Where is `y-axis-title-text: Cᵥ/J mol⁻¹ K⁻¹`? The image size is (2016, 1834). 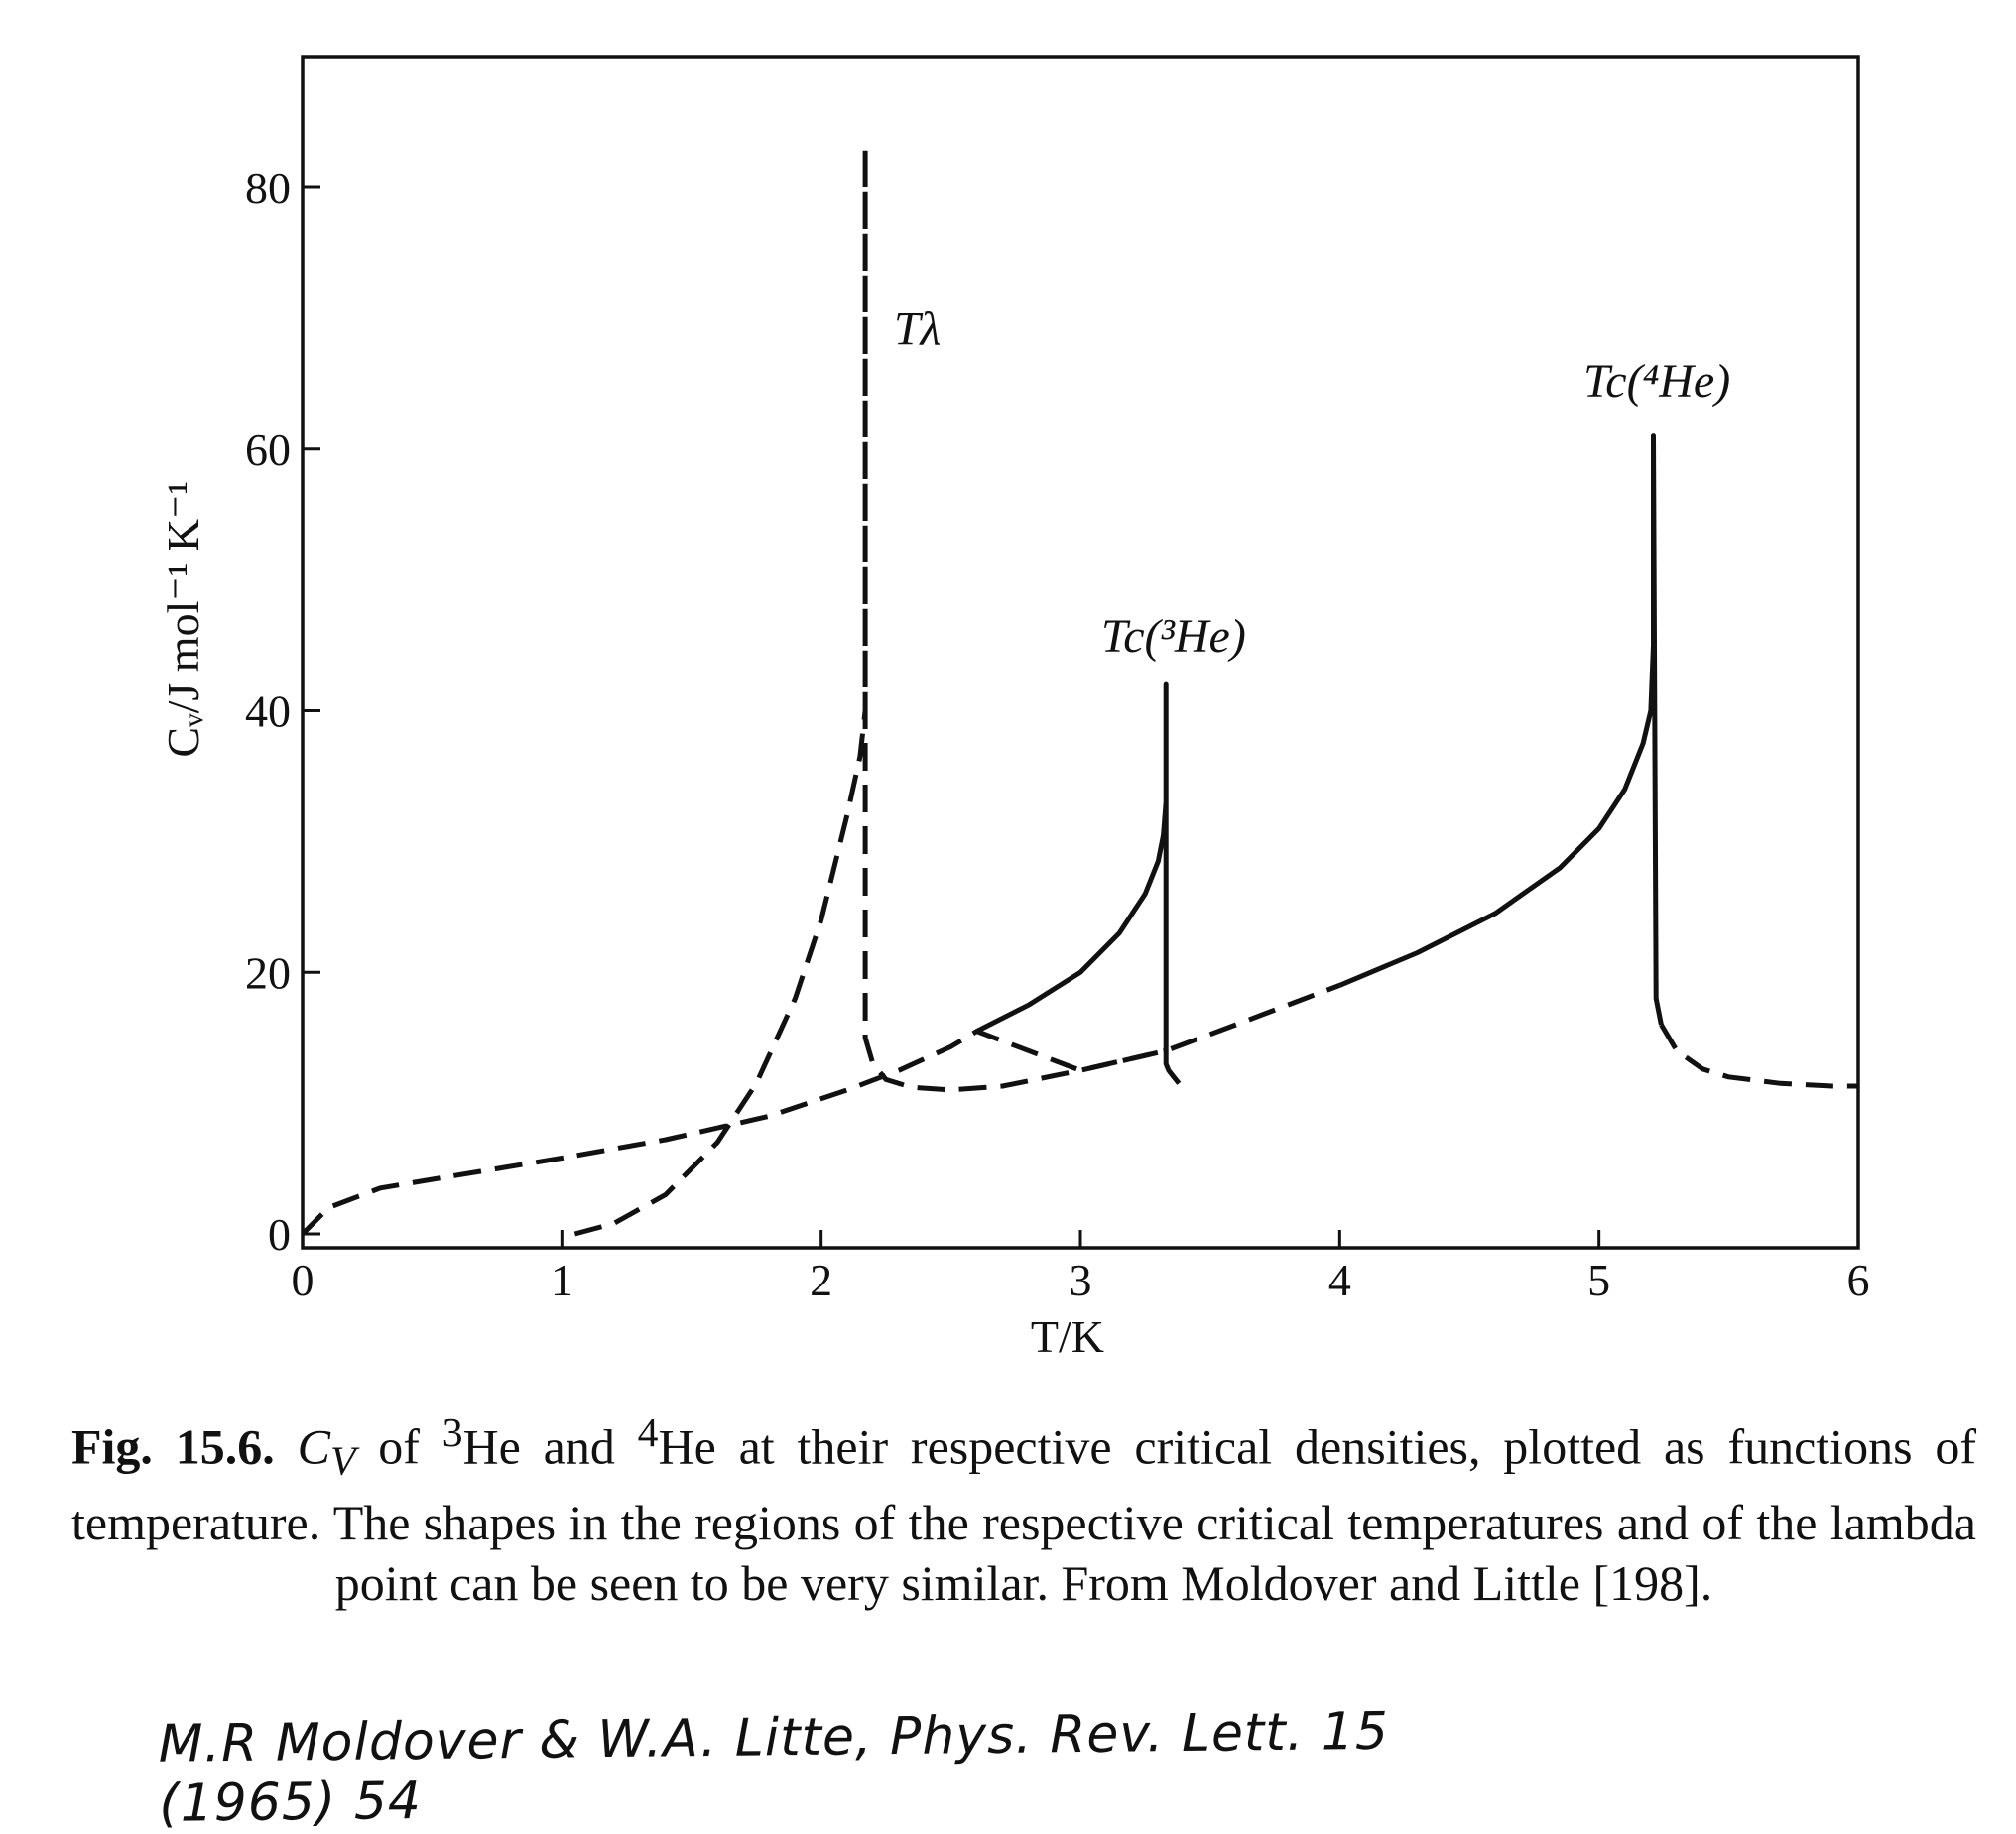 y-axis-title-text: Cᵥ/J mol⁻¹ K⁻¹ is located at coordinates (183, 619).